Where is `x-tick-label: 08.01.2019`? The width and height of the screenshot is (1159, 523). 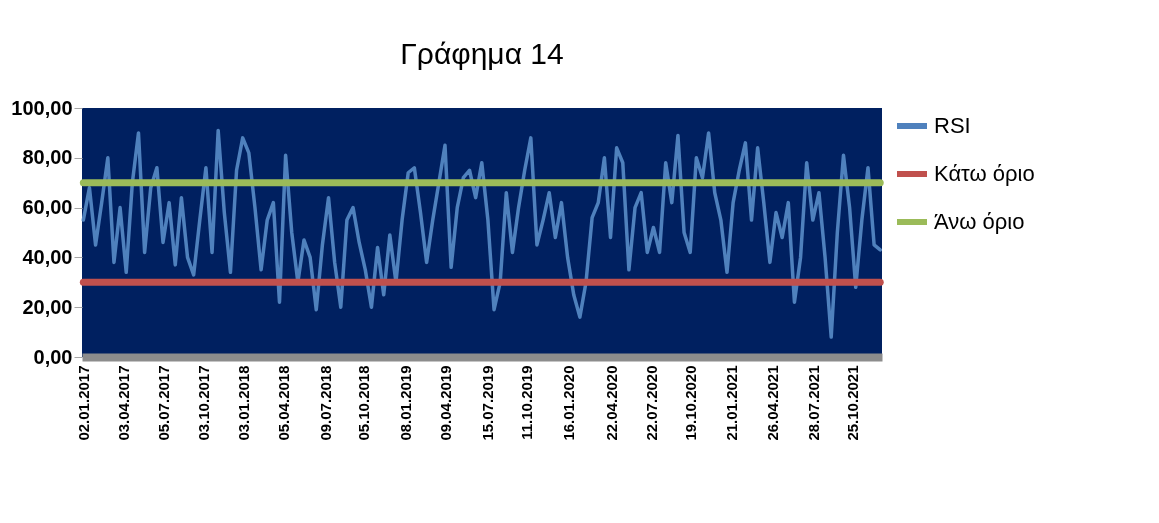 x-tick-label: 08.01.2019 is located at coordinates (406, 403).